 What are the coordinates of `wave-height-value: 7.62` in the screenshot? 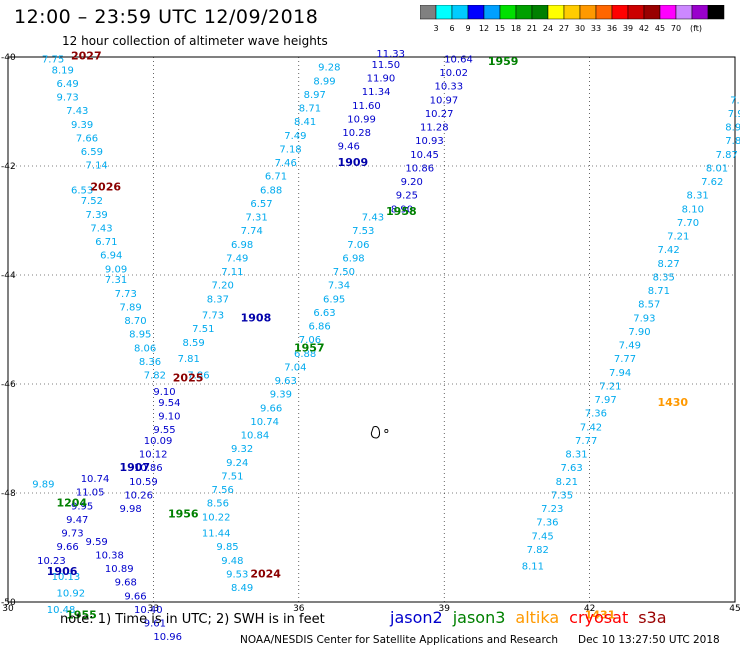 It's located at (712, 182).